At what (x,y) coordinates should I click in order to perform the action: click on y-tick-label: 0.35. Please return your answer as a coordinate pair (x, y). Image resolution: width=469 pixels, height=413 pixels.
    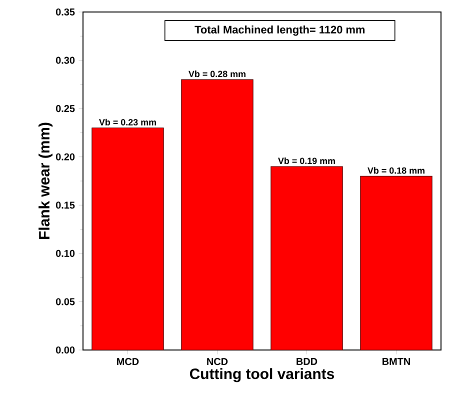
    Looking at the image, I should click on (65, 12).